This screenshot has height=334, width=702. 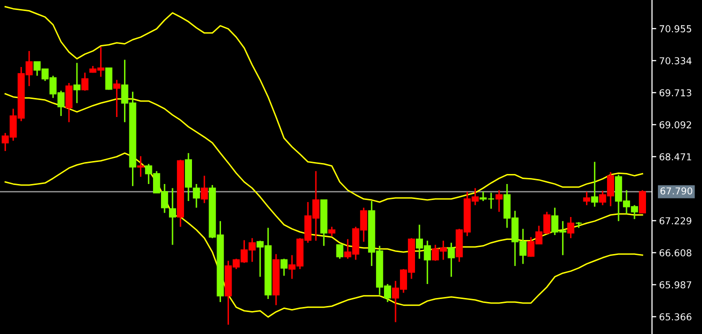 What do you see at coordinates (676, 190) in the screenshot?
I see `ref-line-label: 67.790` at bounding box center [676, 190].